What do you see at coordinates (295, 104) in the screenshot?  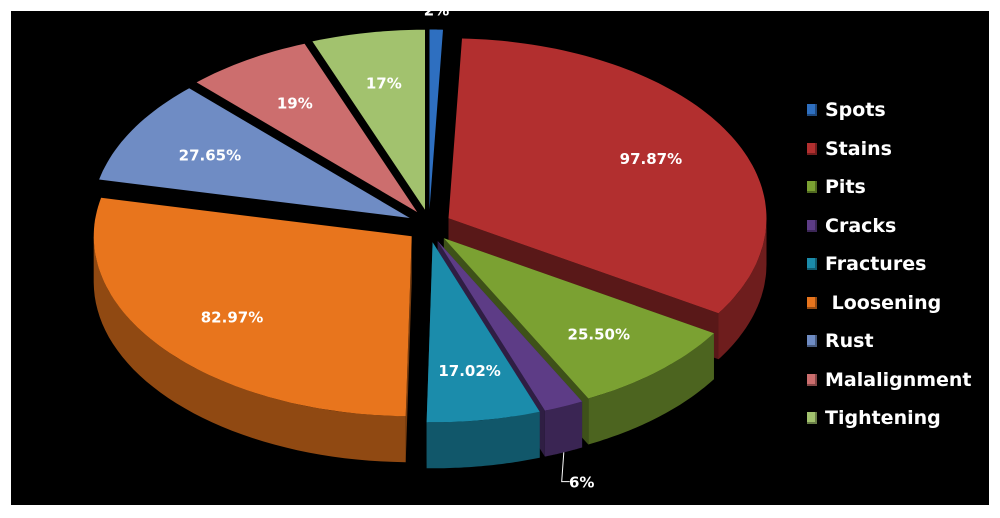 I see `data-label: 19%` at bounding box center [295, 104].